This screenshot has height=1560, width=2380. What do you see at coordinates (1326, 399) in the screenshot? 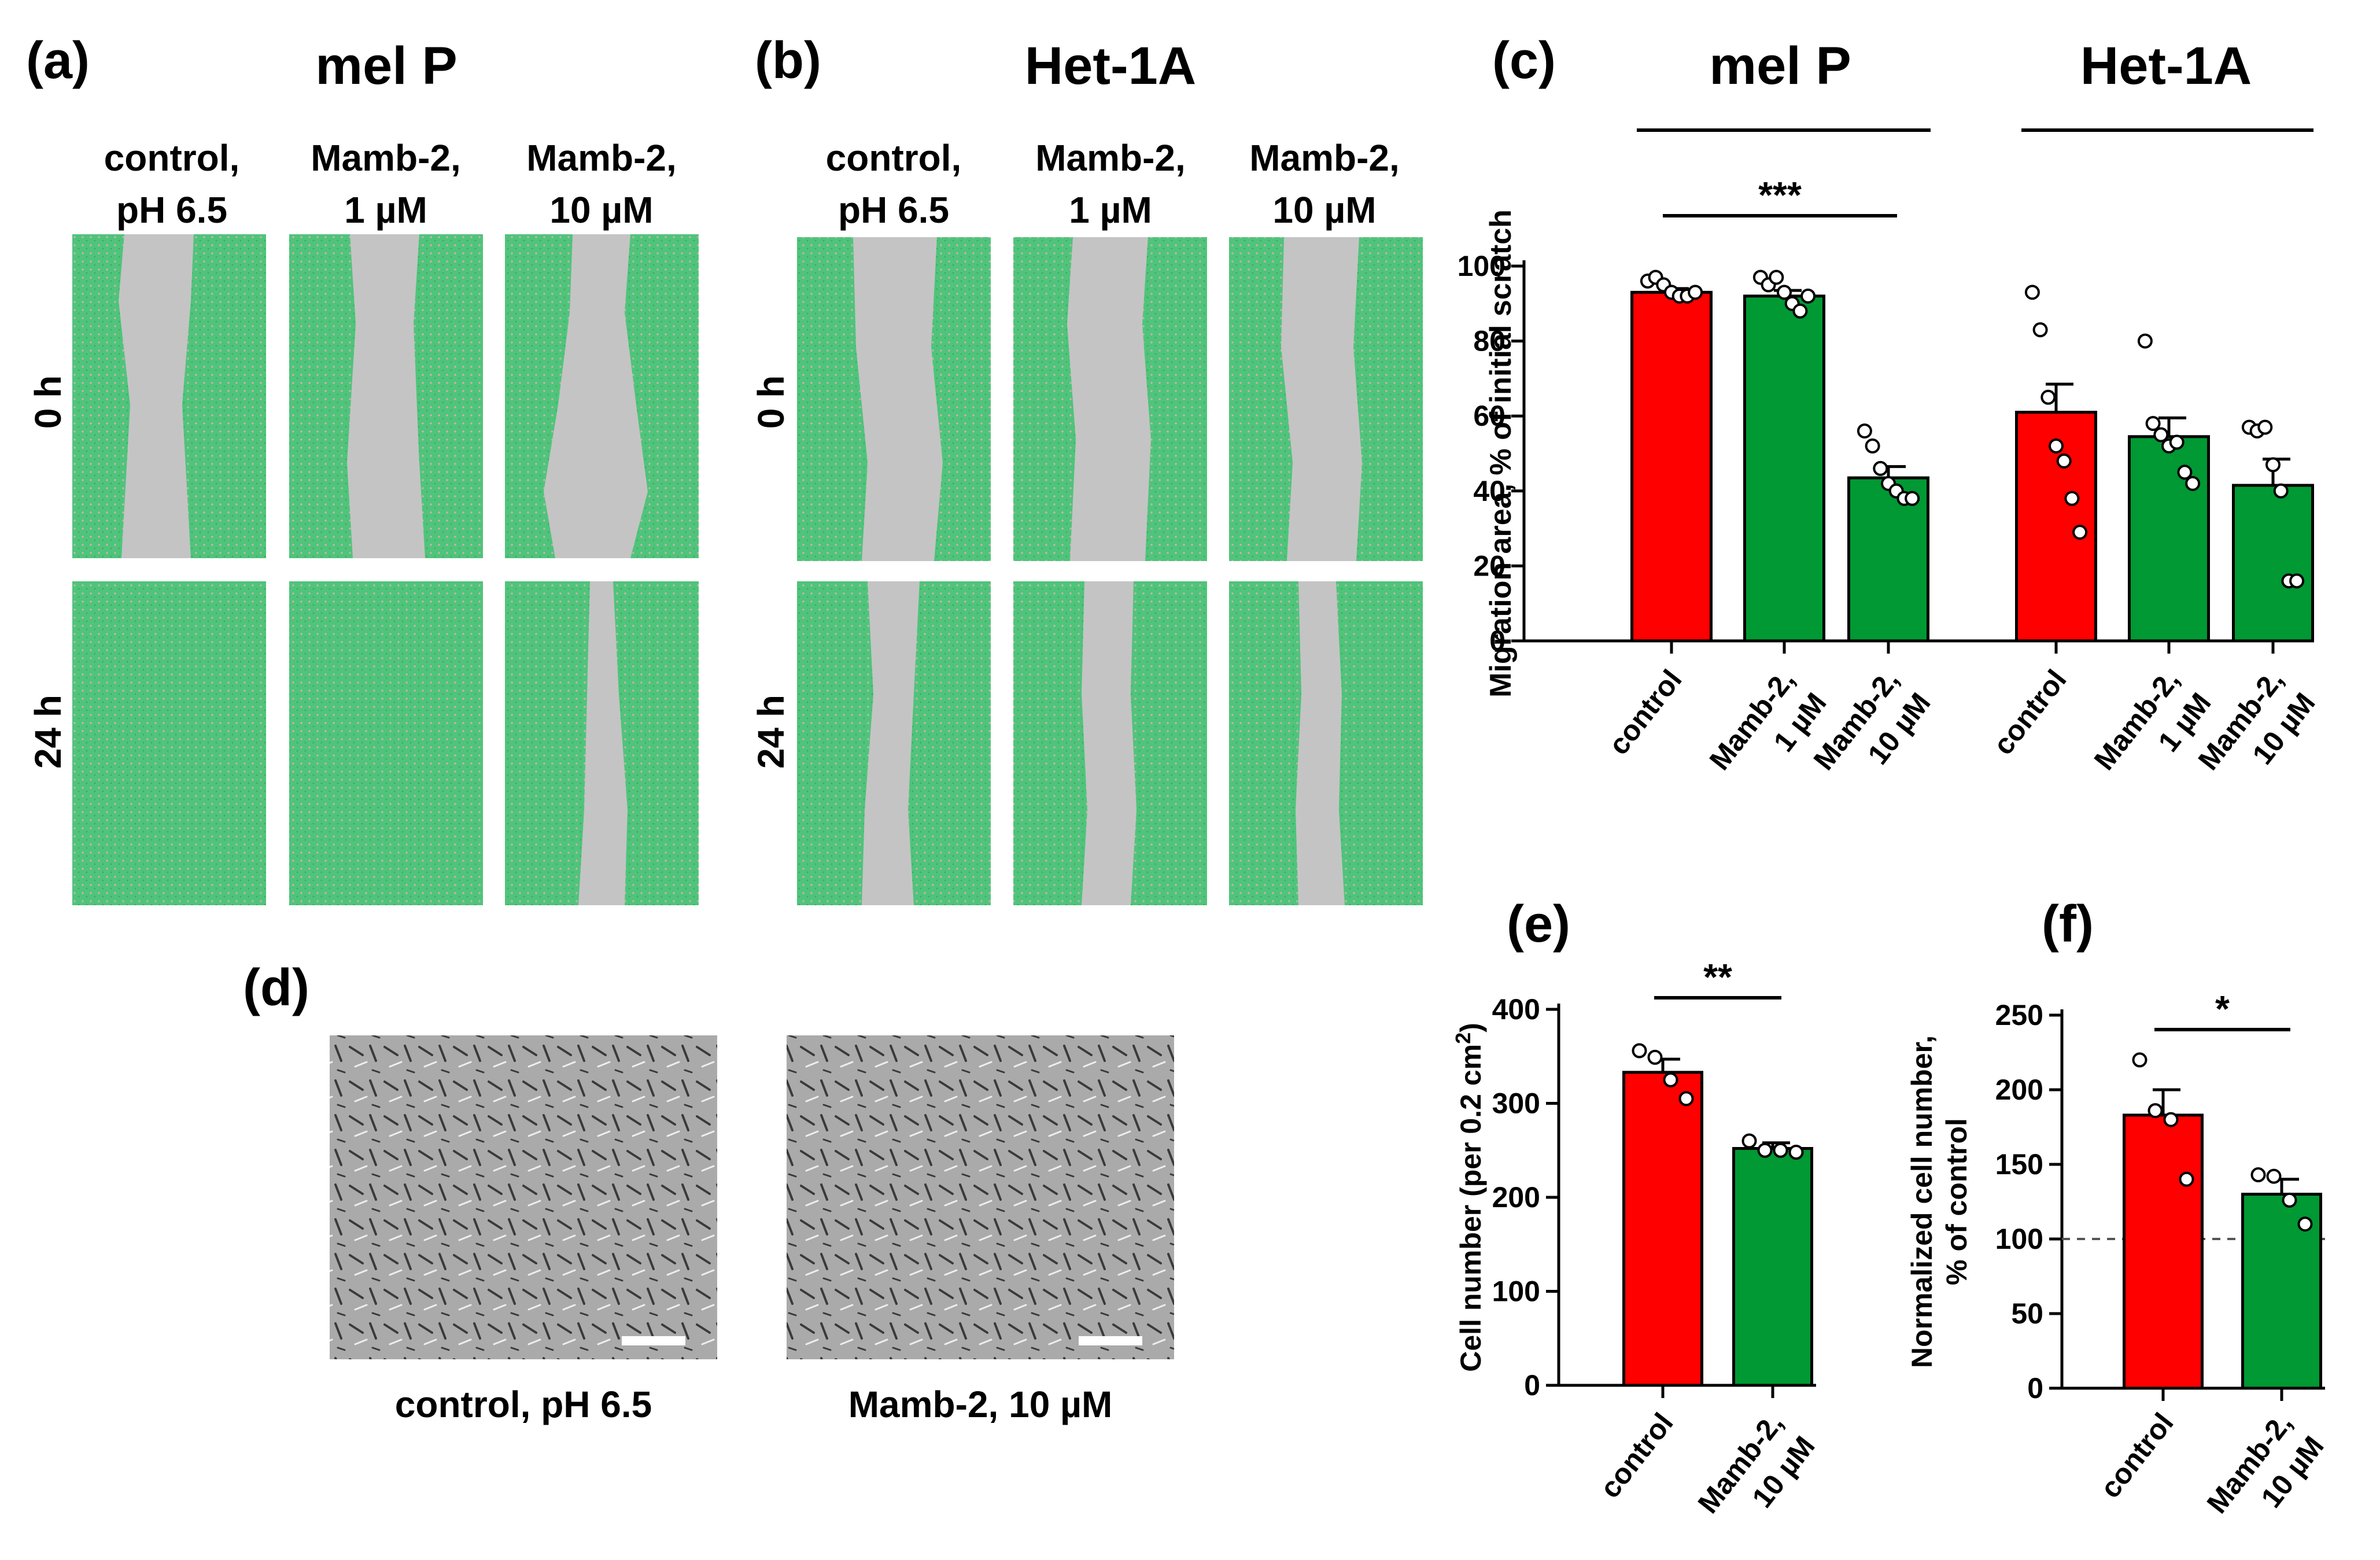
I see `panel-b-image-r1c3` at bounding box center [1326, 399].